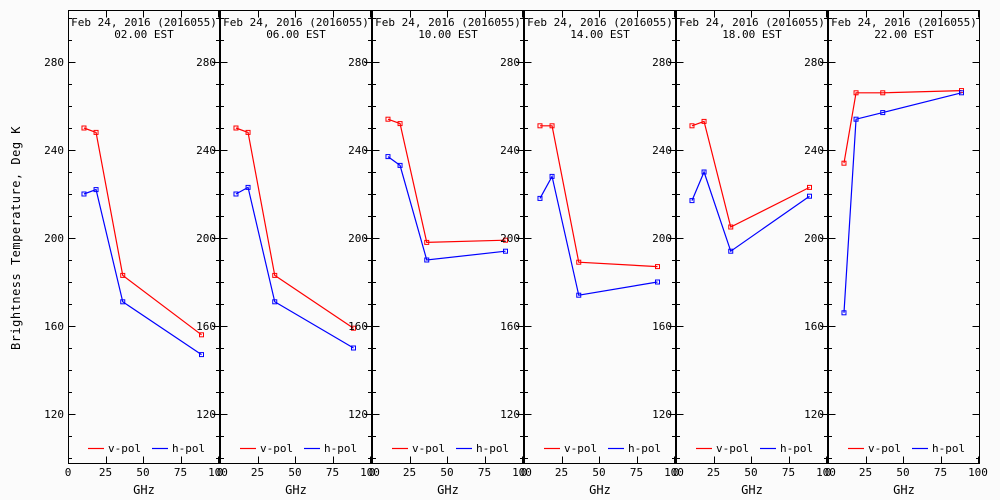 The image size is (1000, 500). What do you see at coordinates (752, 34) in the screenshot?
I see `panel-subtitle: 18.00 EST` at bounding box center [752, 34].